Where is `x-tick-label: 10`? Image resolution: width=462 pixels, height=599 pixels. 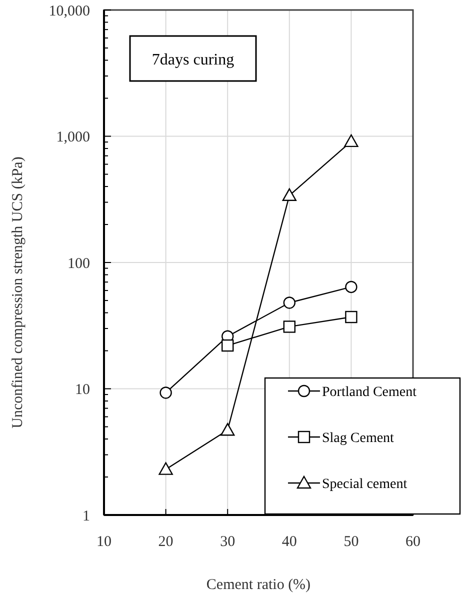 x-tick-label: 10 is located at coordinates (104, 542).